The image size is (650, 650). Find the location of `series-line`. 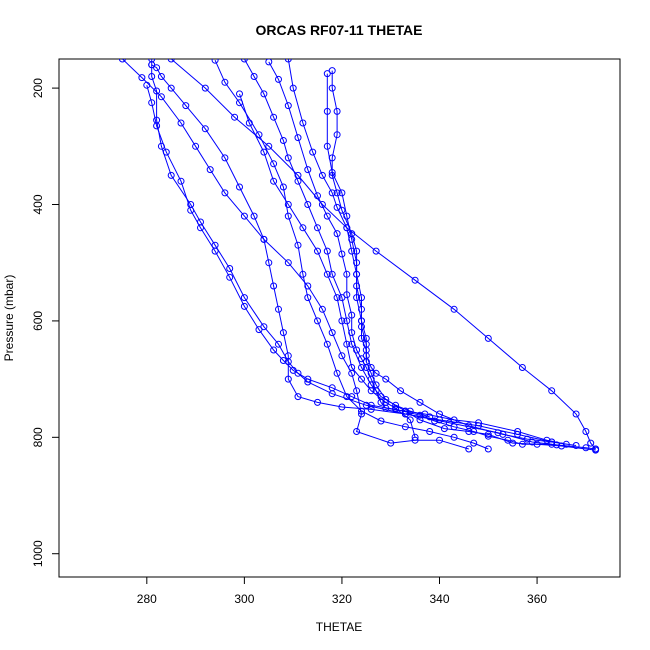

series-line is located at coordinates (349, 216).